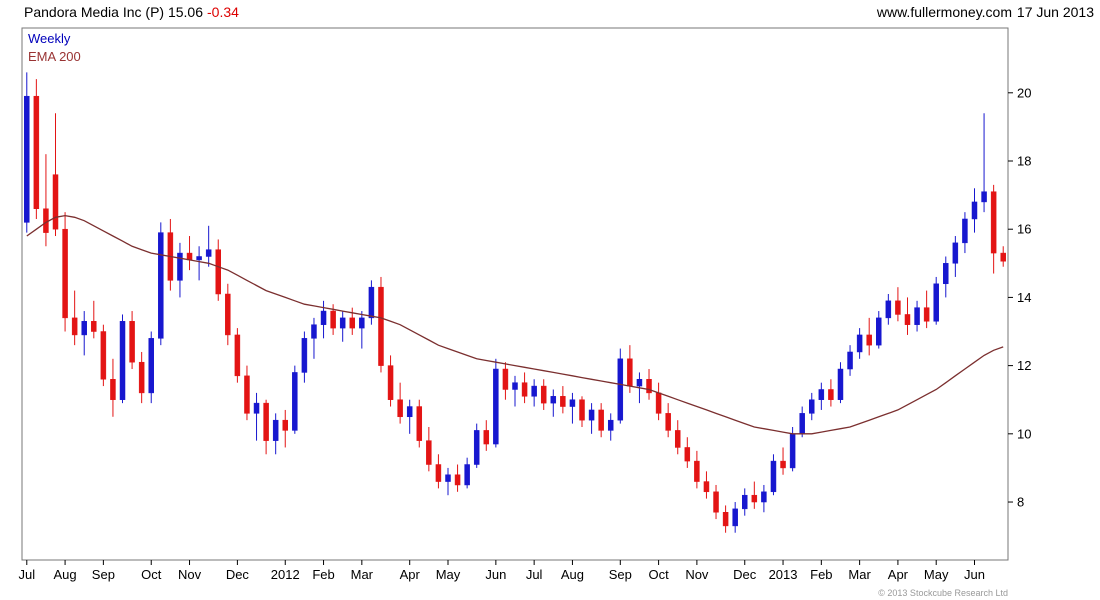 Image resolution: width=1100 pixels, height=600 pixels. What do you see at coordinates (49, 38) in the screenshot?
I see `legend-timeframe: Weekly` at bounding box center [49, 38].